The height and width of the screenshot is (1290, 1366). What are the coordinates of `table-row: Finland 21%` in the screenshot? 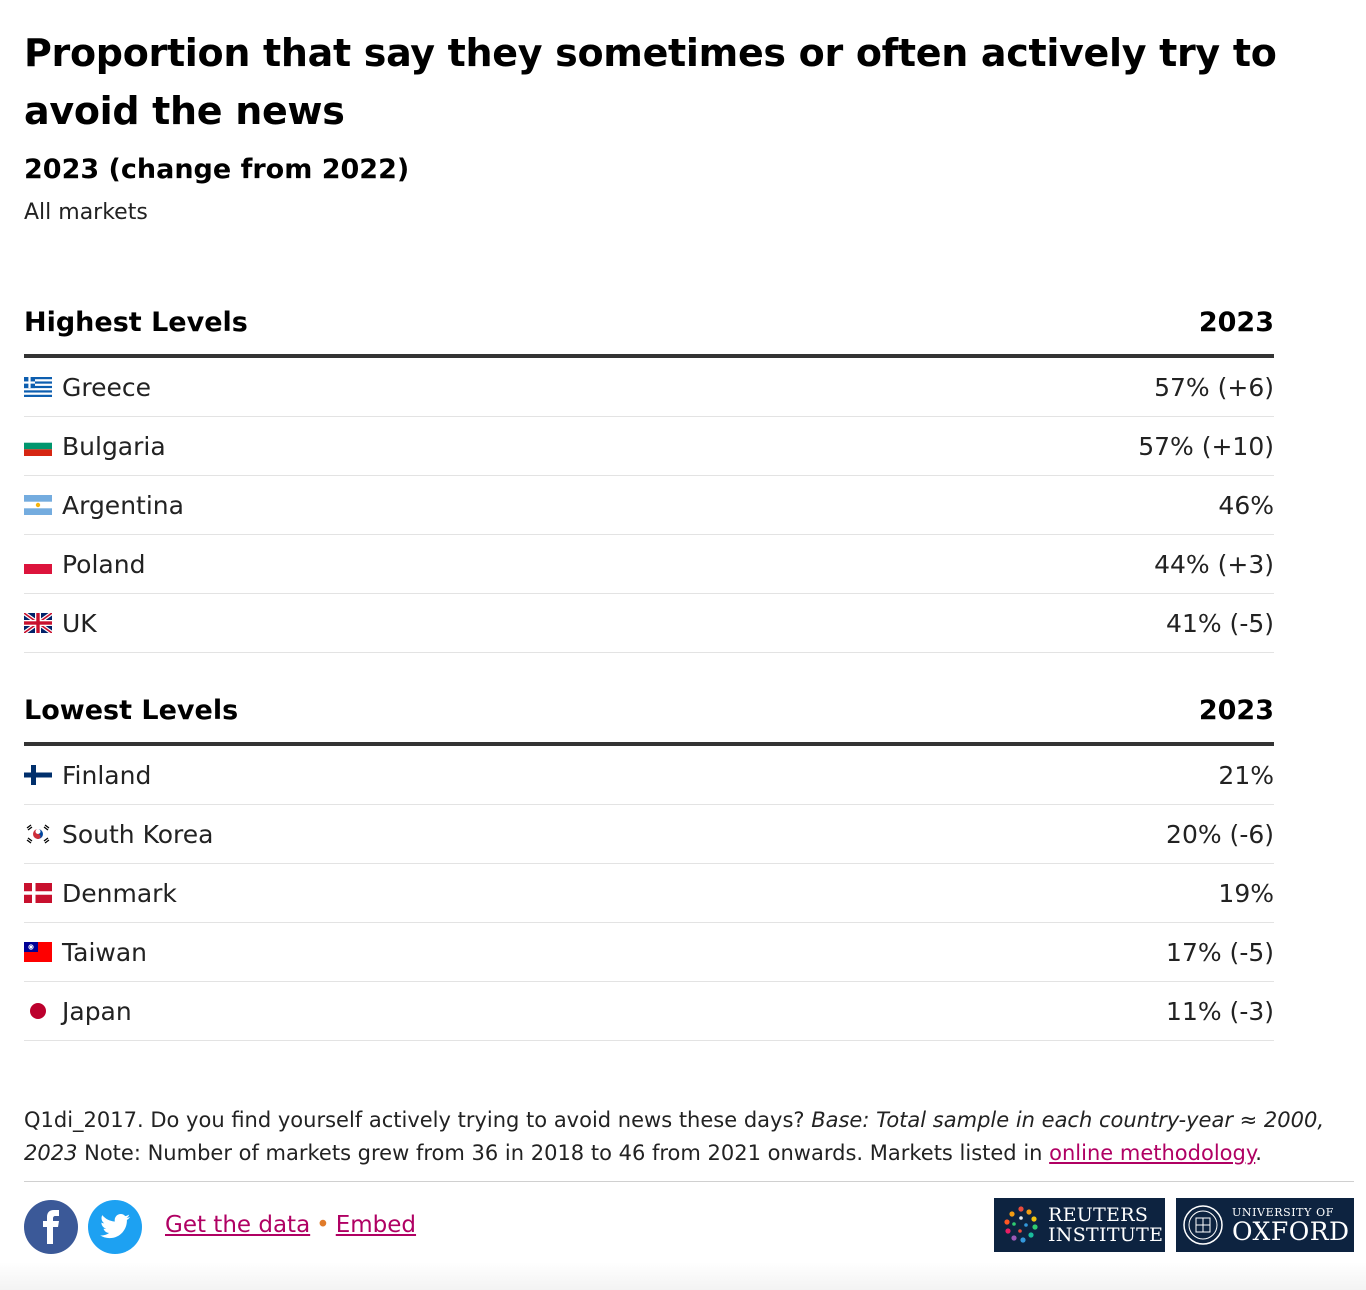 It's located at (649, 775).